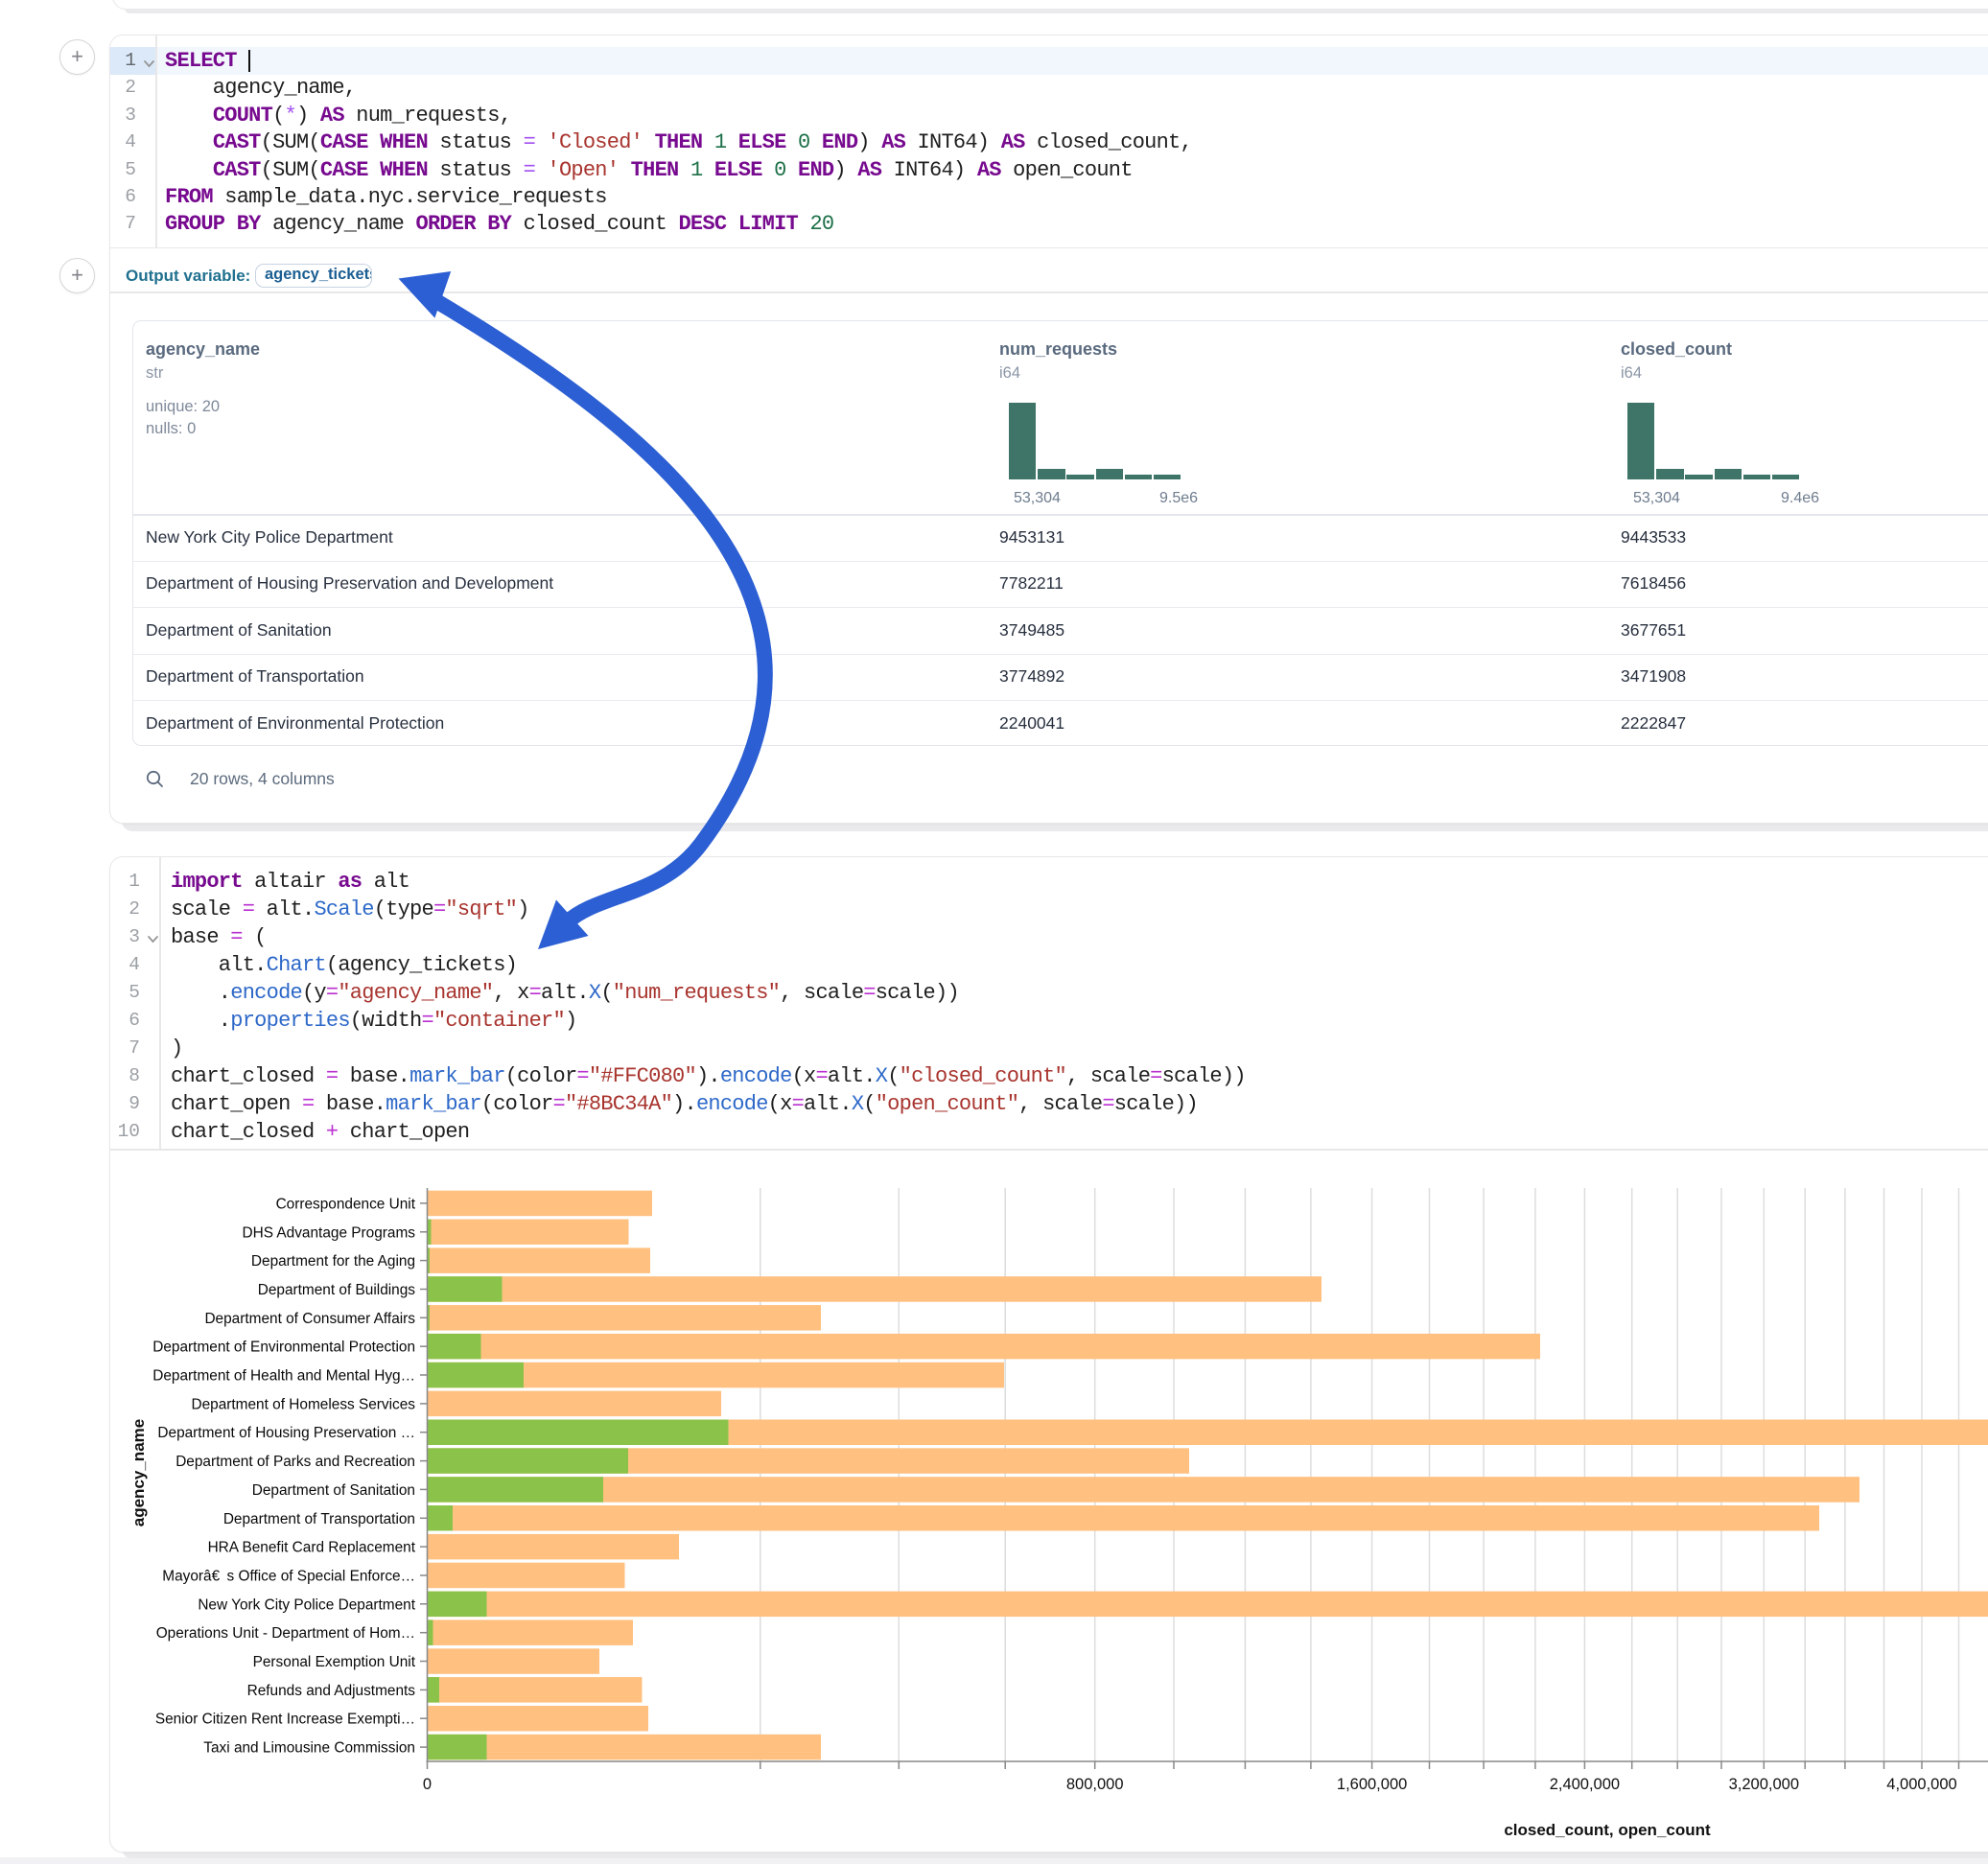 This screenshot has width=1988, height=1864. Describe the element at coordinates (333, 1261) in the screenshot. I see `svg-text: Department for the Aging` at that location.